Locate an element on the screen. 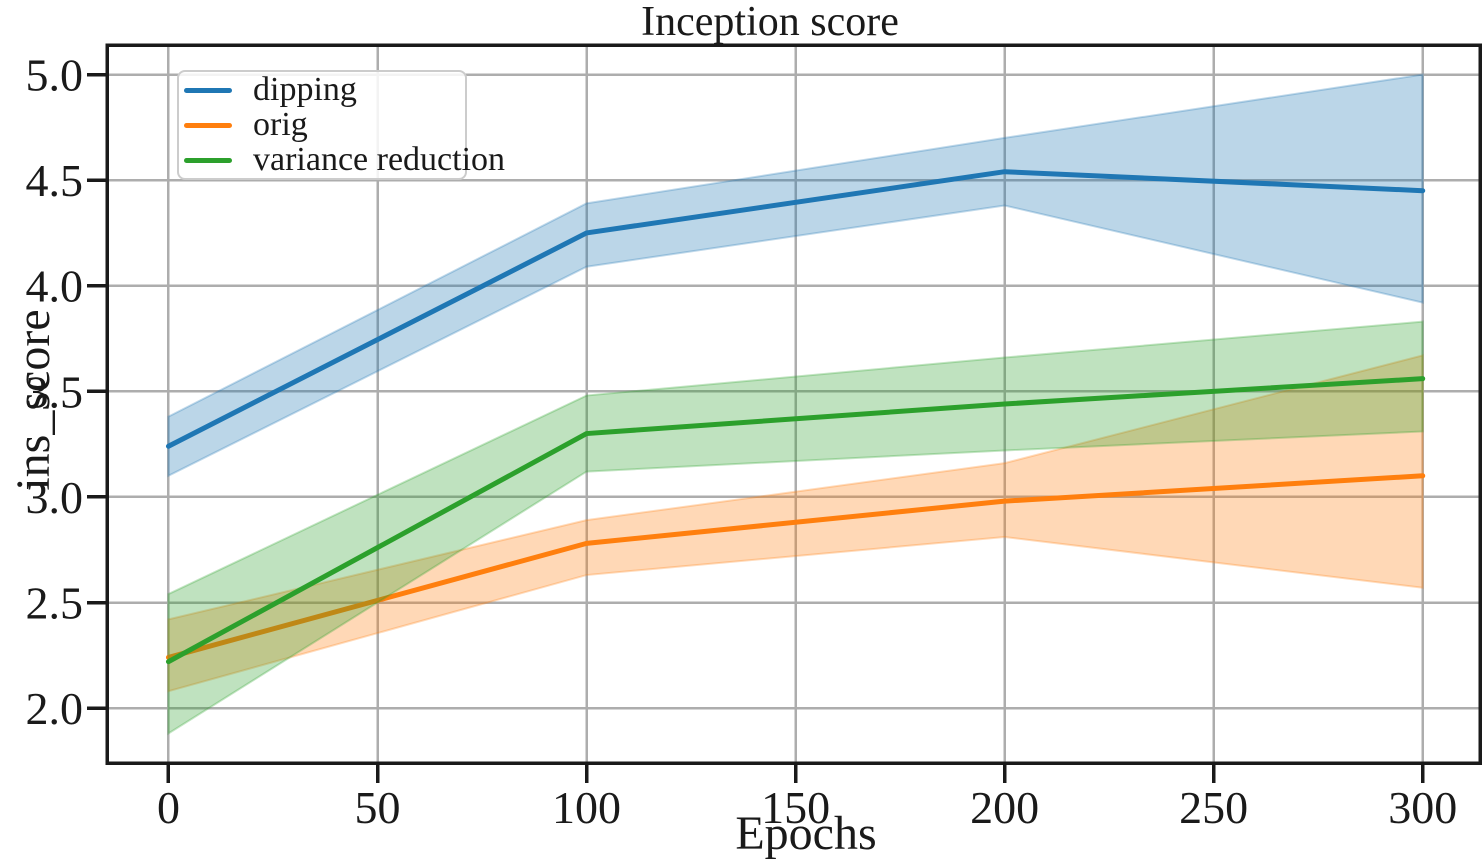 The width and height of the screenshot is (1483, 864). legend: dipping orig variance reduction is located at coordinates (341, 125).